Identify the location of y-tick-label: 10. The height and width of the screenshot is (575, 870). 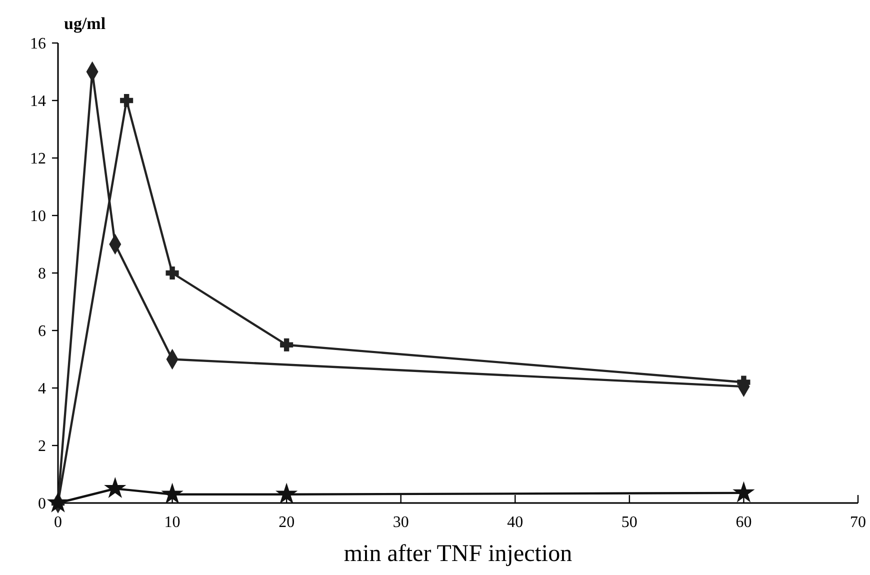
(38, 217).